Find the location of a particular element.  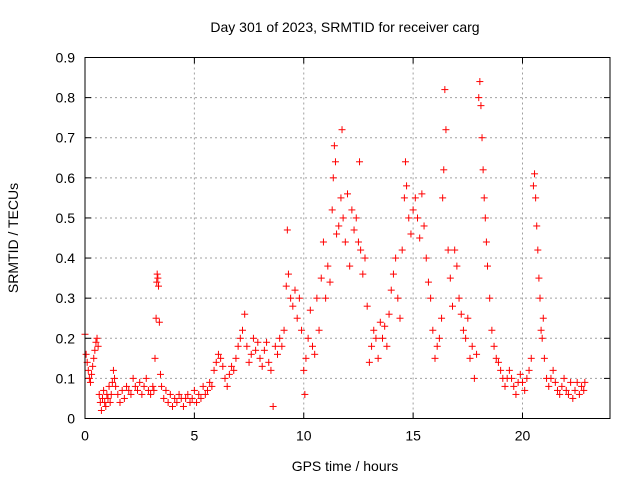

y-tick-label: 0.2 is located at coordinates (66, 338).